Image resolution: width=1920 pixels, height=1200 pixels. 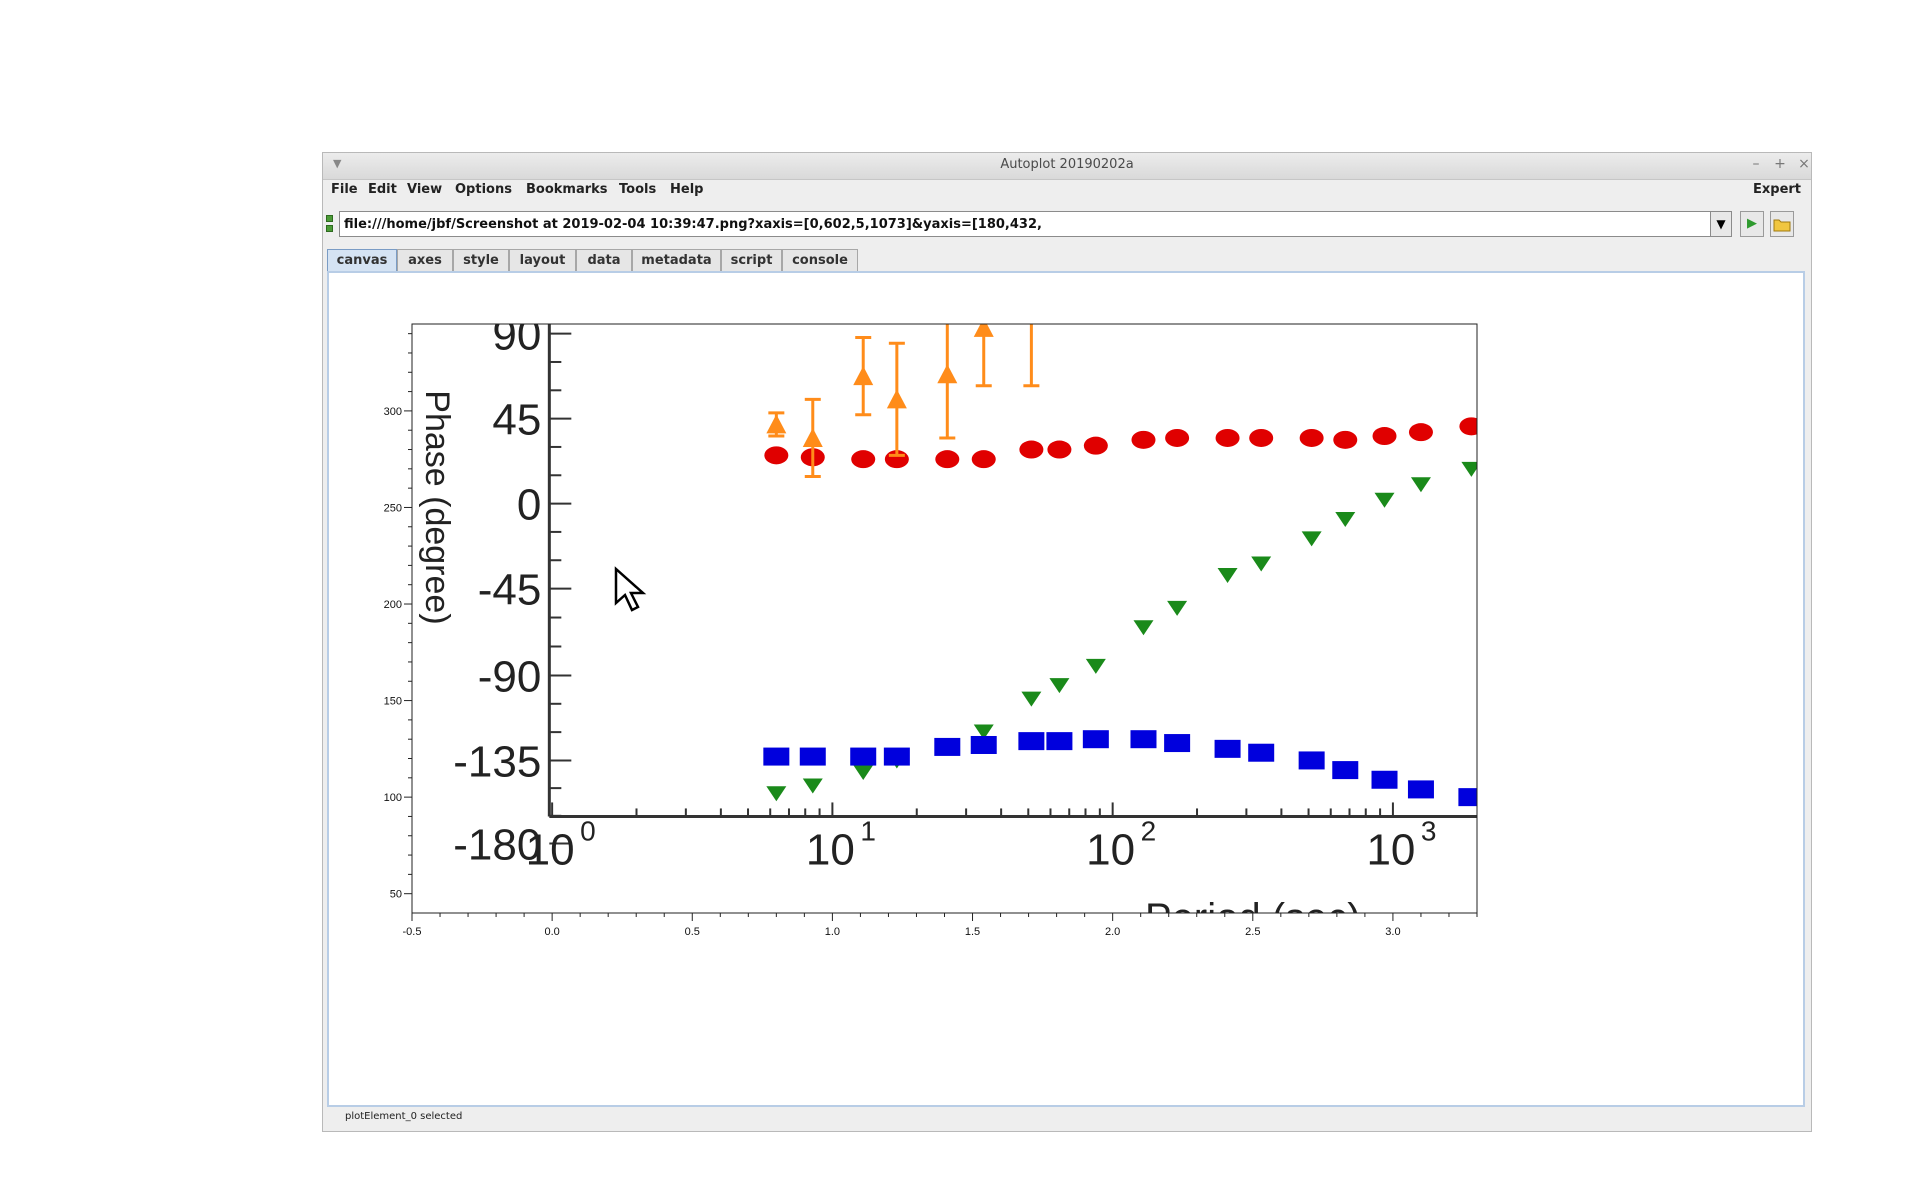 I want to click on menu-bookmarks: Bookmarks, so click(x=567, y=189).